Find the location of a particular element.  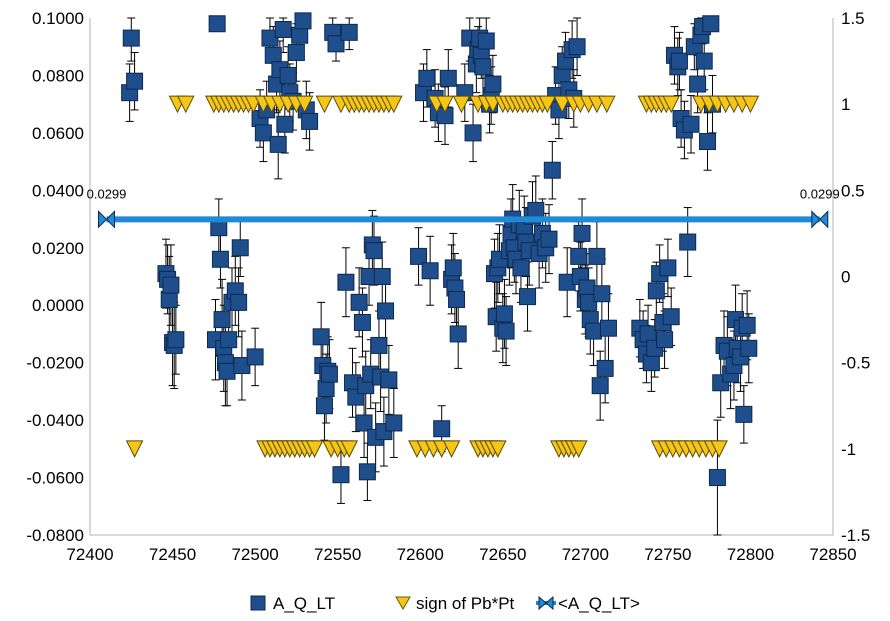

x-tick-label: 72500 is located at coordinates (254, 554).